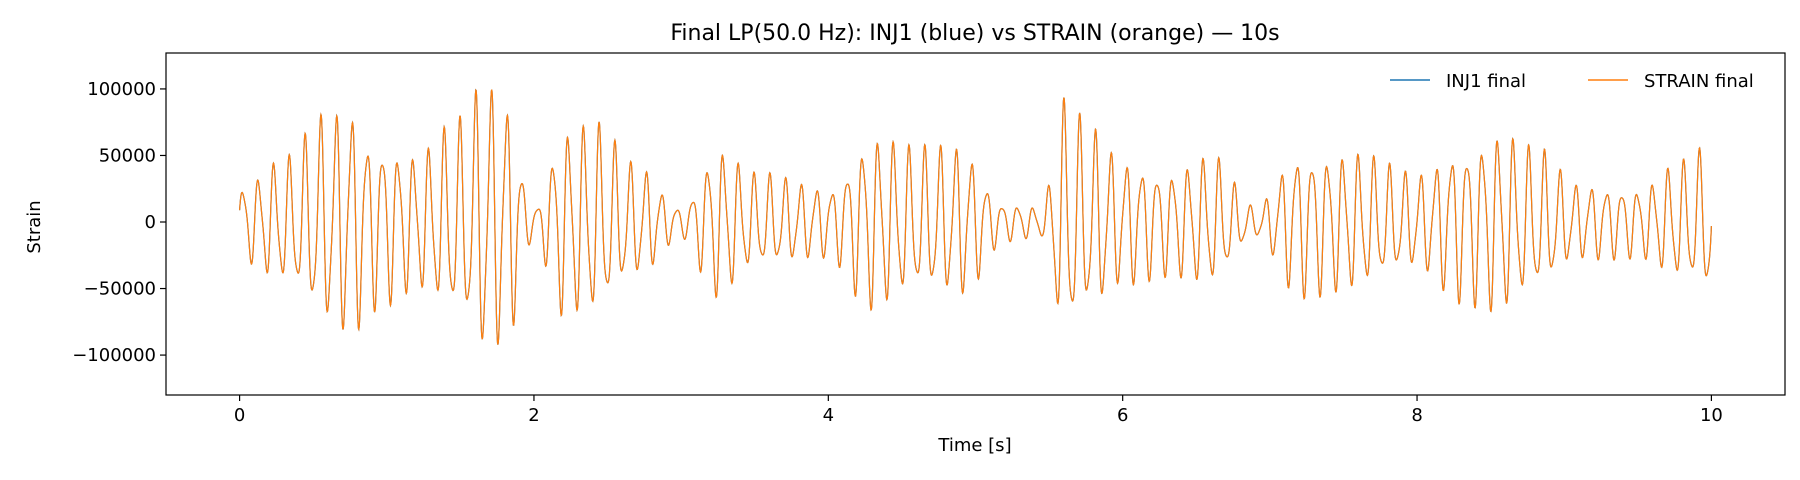 The width and height of the screenshot is (1800, 480). Describe the element at coordinates (1122, 415) in the screenshot. I see `x-tick-label: 6` at that location.